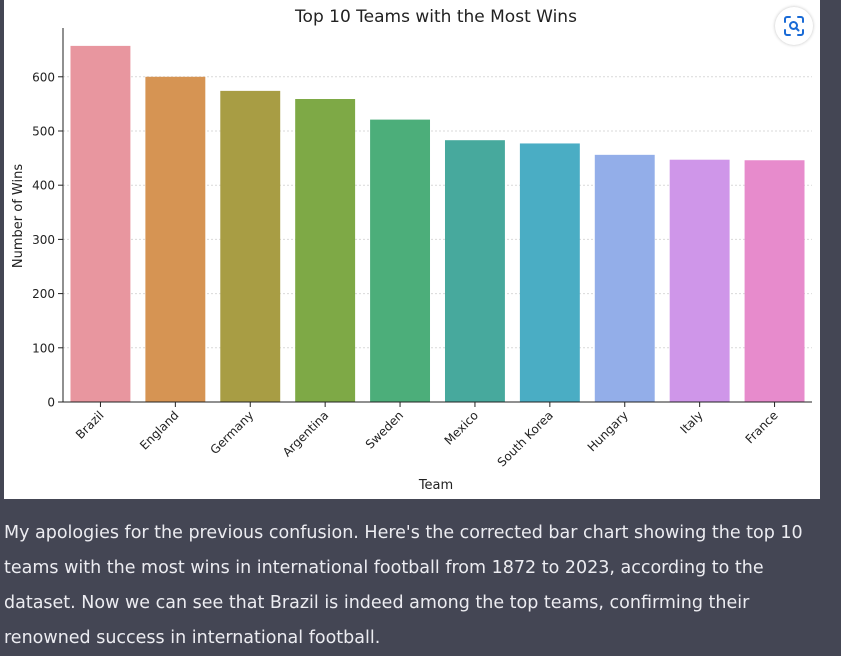 Image resolution: width=841 pixels, height=656 pixels. What do you see at coordinates (51, 403) in the screenshot?
I see `y-tick-label: 0` at bounding box center [51, 403].